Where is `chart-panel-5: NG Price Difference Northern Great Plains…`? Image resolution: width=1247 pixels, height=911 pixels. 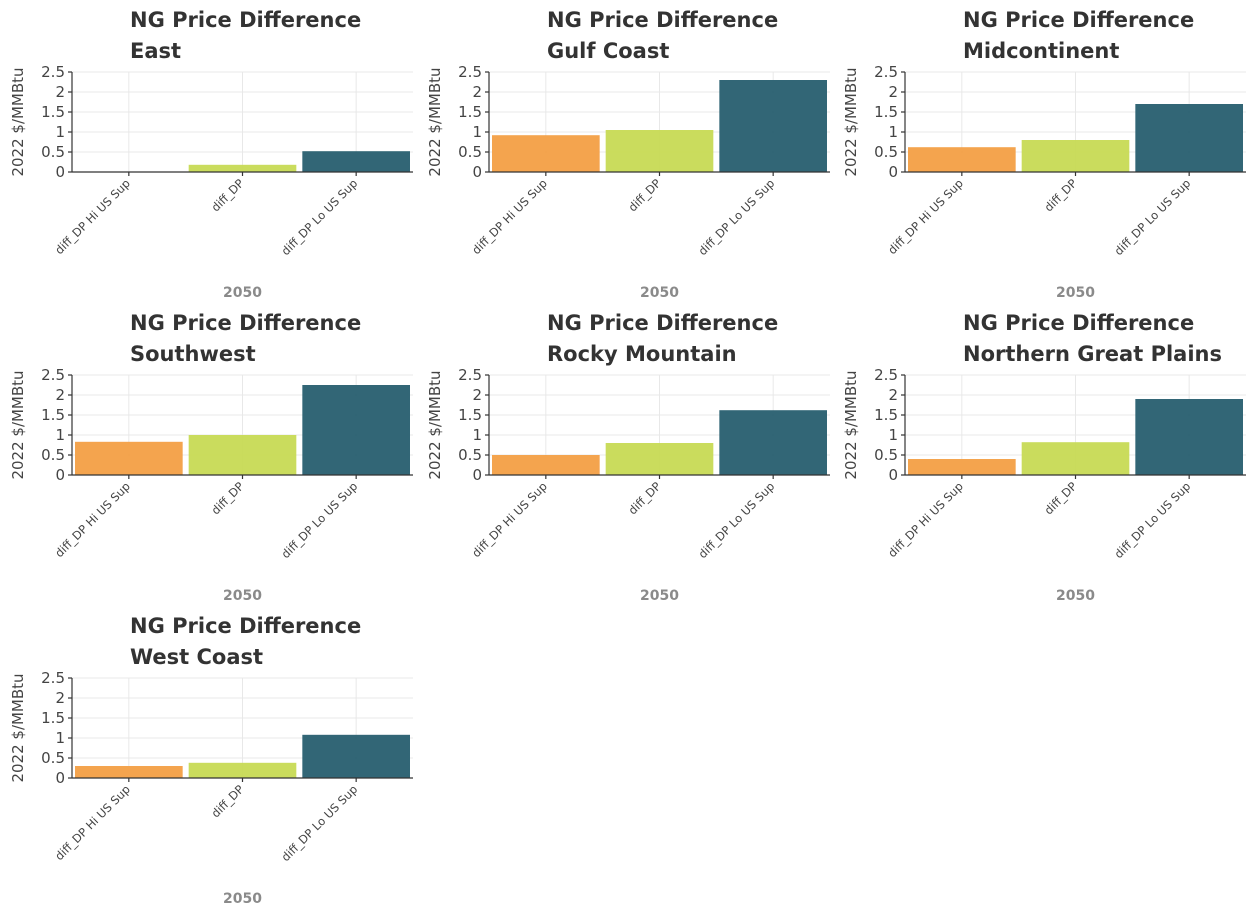 chart-panel-5: NG Price Difference Northern Great Plains… is located at coordinates (1044, 457).